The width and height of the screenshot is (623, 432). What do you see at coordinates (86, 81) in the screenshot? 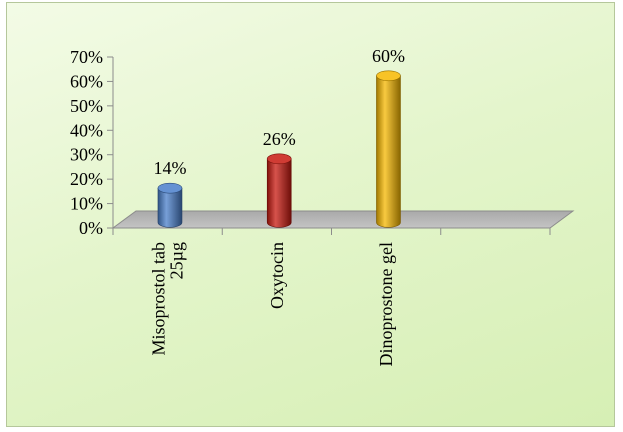
I see `y-tick-label: 60%` at bounding box center [86, 81].